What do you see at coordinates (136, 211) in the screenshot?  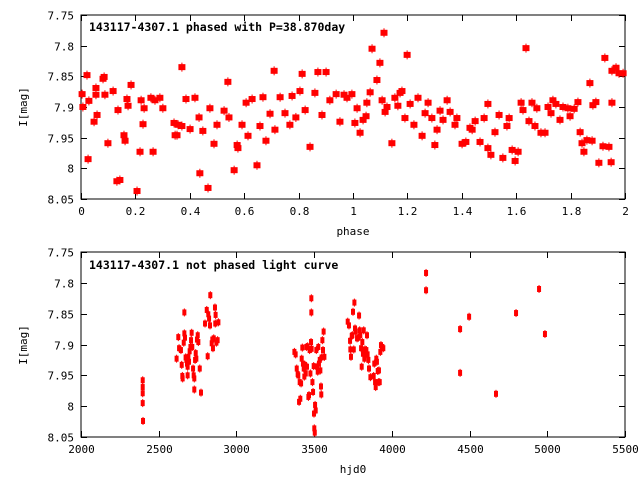 I see `x-tick-label: 0.2` at bounding box center [136, 211].